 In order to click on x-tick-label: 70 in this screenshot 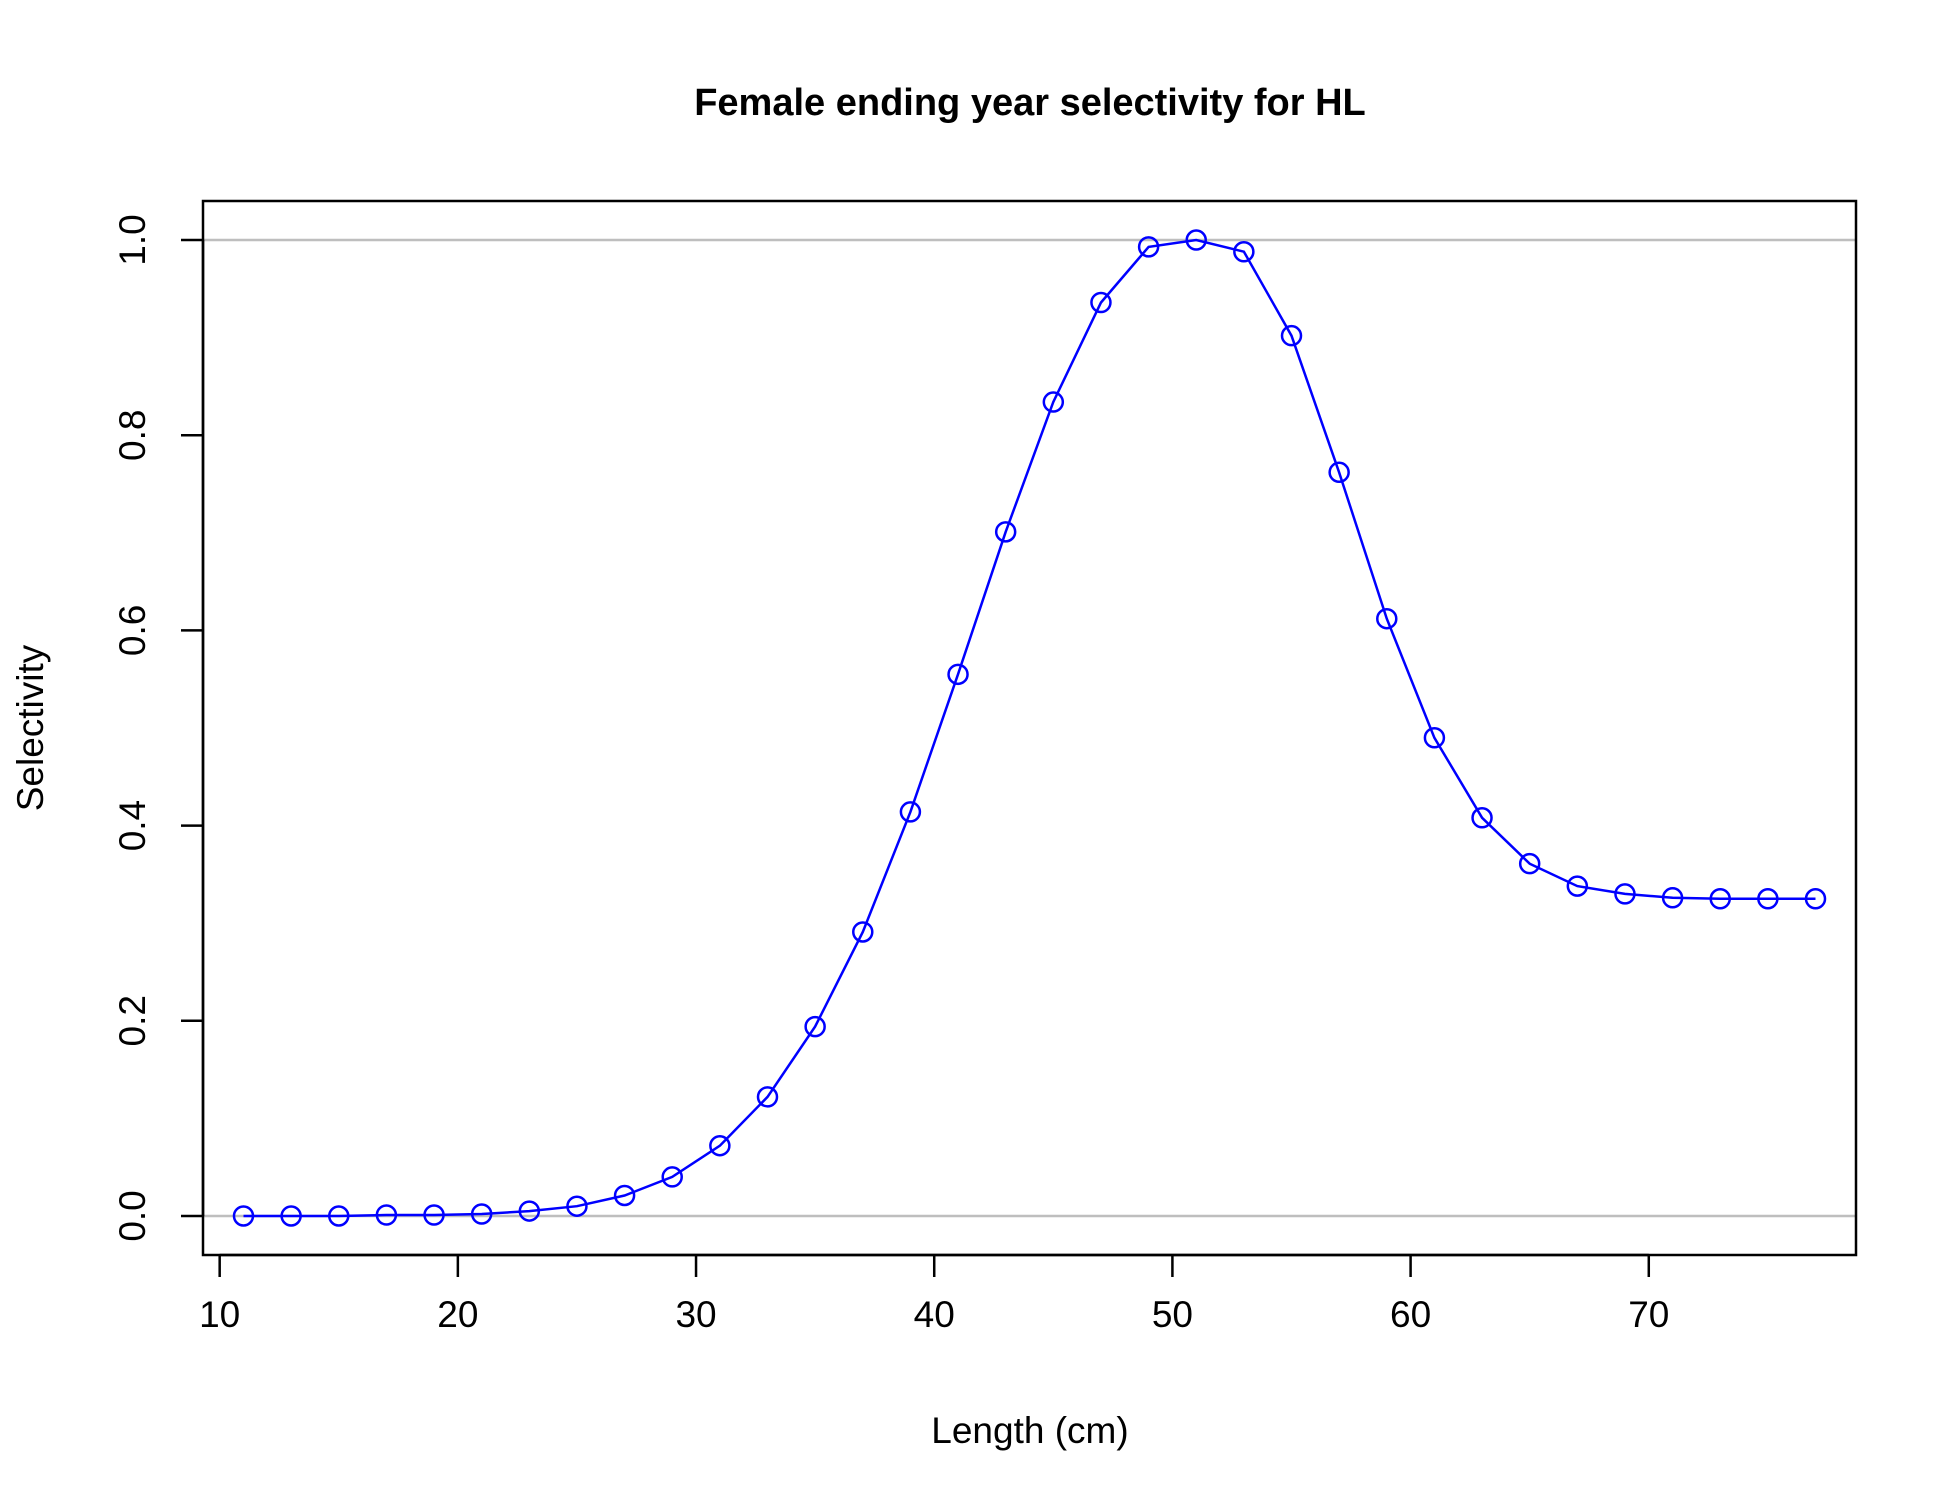, I will do `click(1648, 1314)`.